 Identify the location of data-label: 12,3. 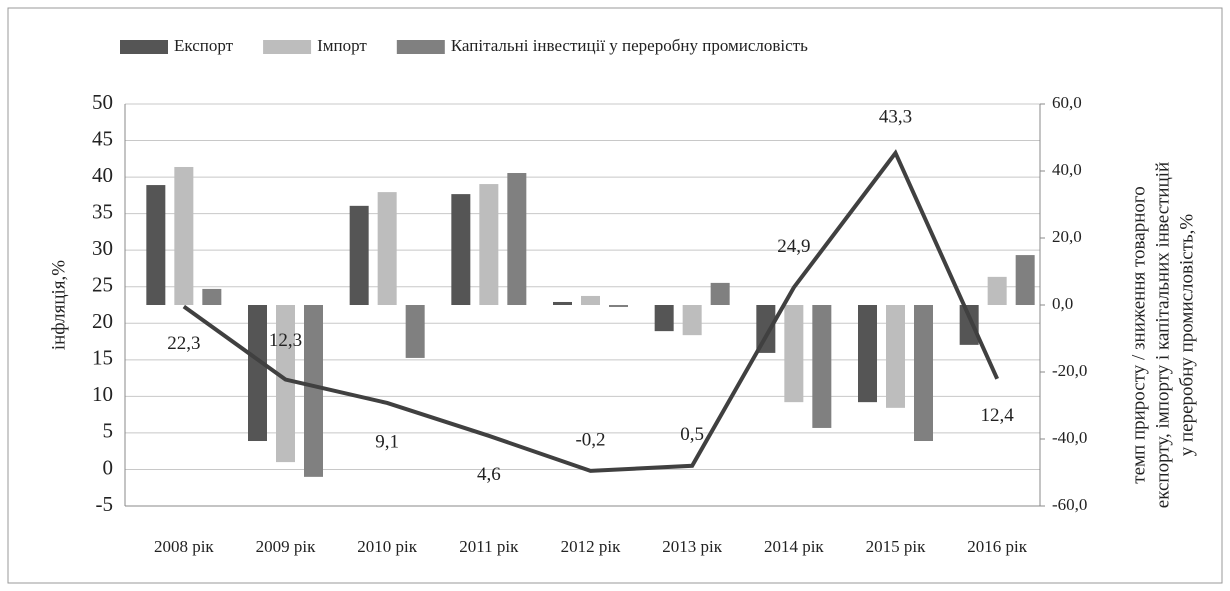
(285, 340).